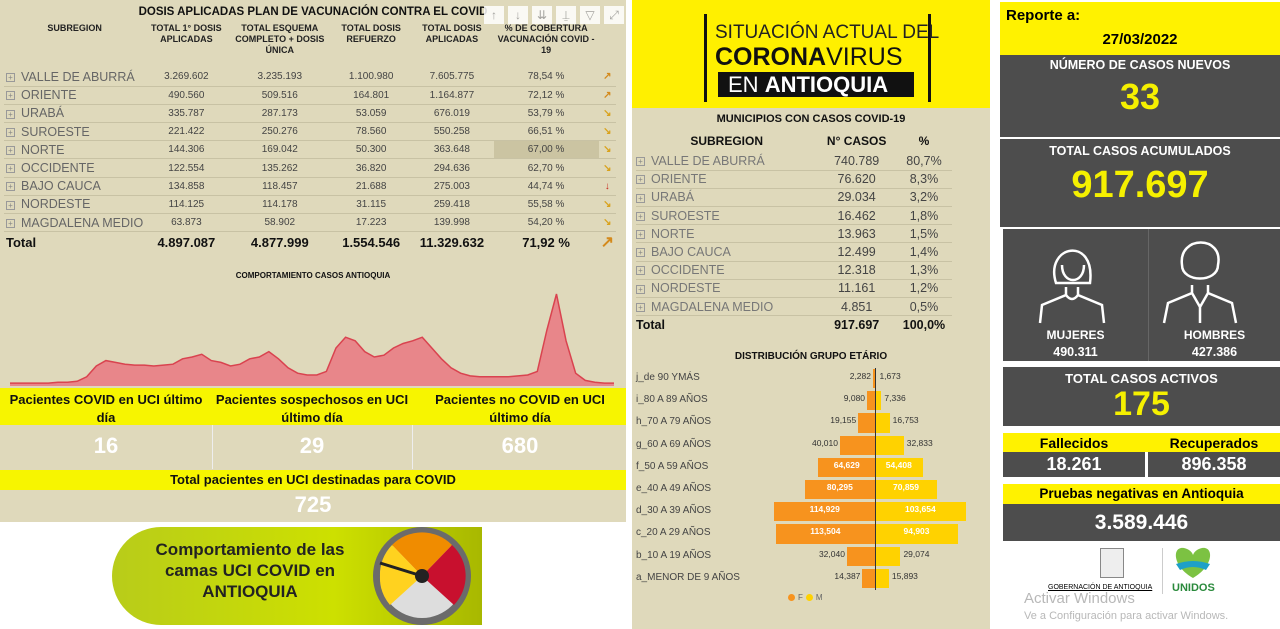 The image size is (1280, 629). What do you see at coordinates (542, 15) in the screenshot?
I see `double-arrow-down-icon: ⇊` at bounding box center [542, 15].